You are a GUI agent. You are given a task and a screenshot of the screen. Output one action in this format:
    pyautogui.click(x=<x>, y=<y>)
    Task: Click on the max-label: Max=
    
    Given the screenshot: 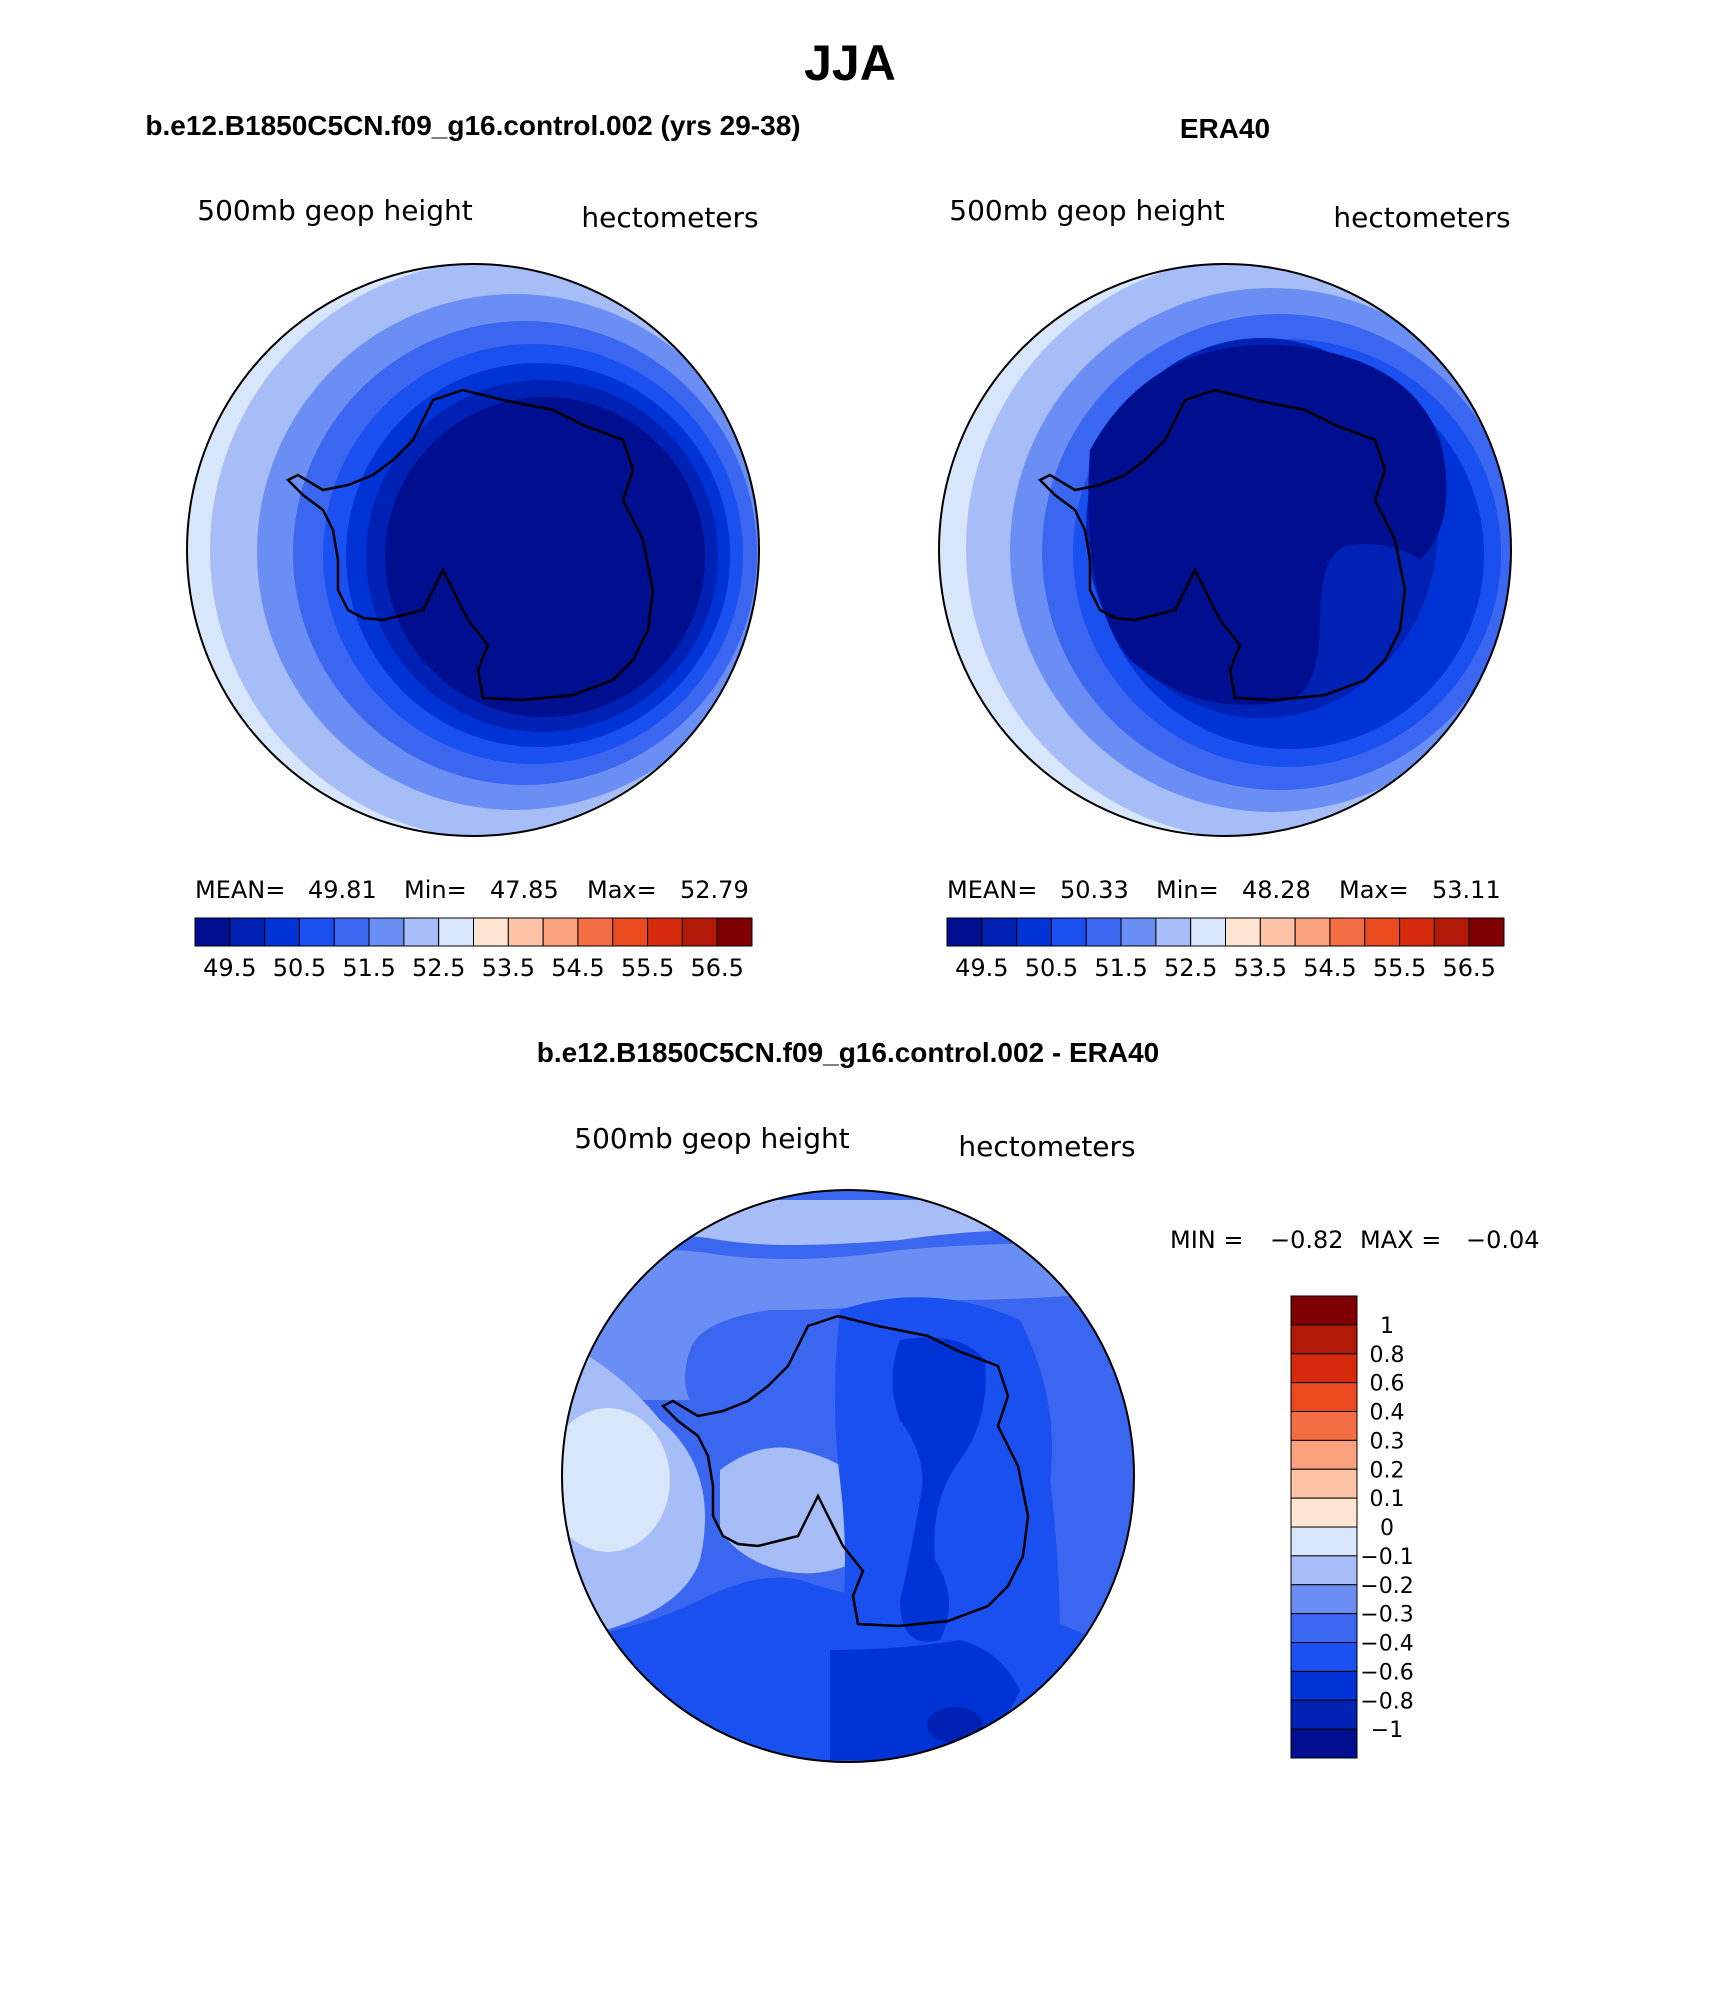 What is the action you would take?
    pyautogui.click(x=1374, y=890)
    